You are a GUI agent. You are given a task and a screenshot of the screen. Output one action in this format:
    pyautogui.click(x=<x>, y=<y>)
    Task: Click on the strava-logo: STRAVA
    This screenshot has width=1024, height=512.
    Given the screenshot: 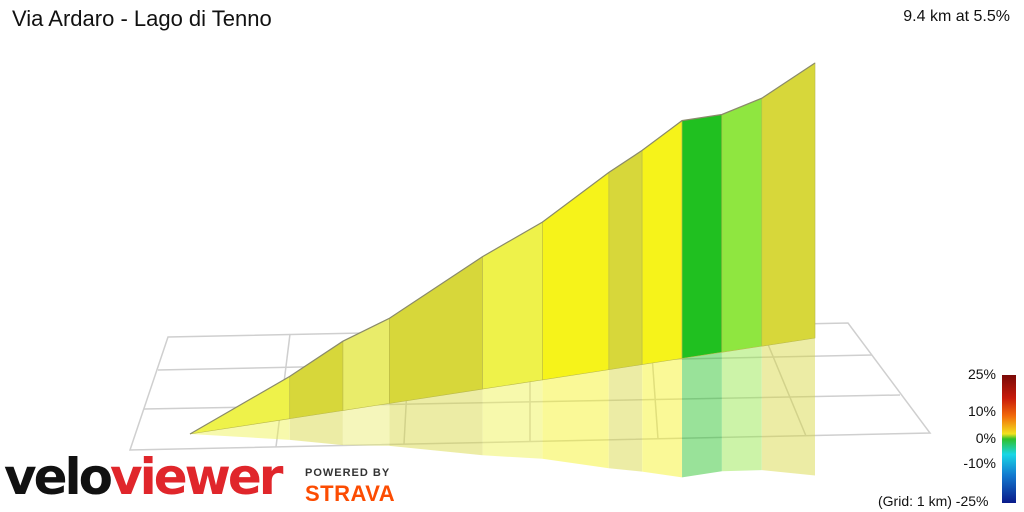 What is the action you would take?
    pyautogui.click(x=350, y=493)
    